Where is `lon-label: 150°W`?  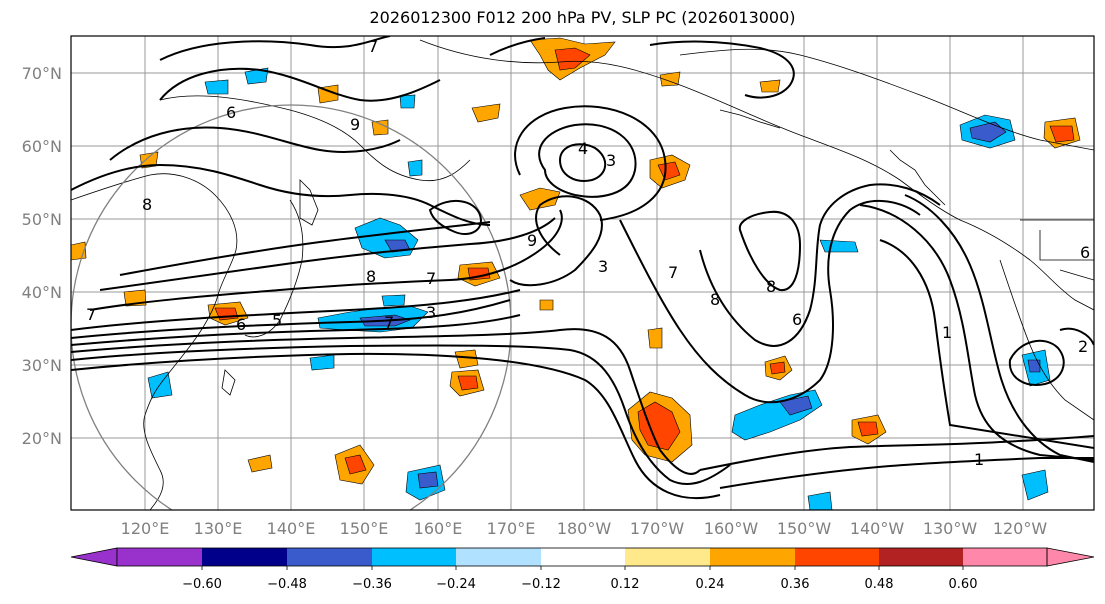 lon-label: 150°W is located at coordinates (804, 528).